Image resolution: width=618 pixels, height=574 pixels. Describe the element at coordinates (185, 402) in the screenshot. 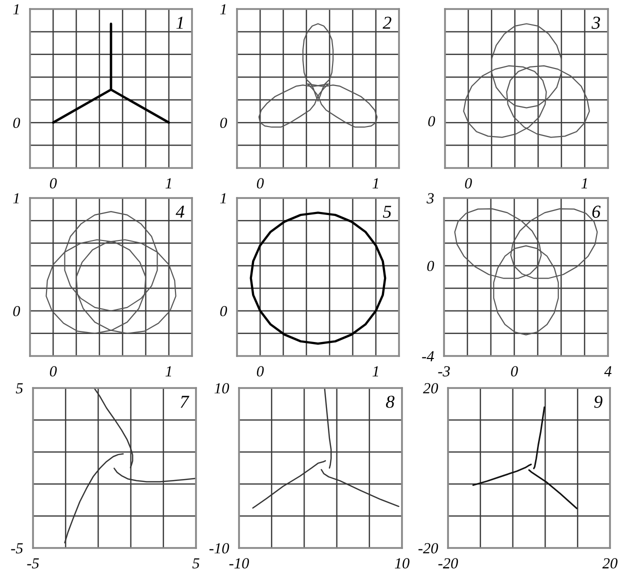

I see `annotation: 7` at that location.